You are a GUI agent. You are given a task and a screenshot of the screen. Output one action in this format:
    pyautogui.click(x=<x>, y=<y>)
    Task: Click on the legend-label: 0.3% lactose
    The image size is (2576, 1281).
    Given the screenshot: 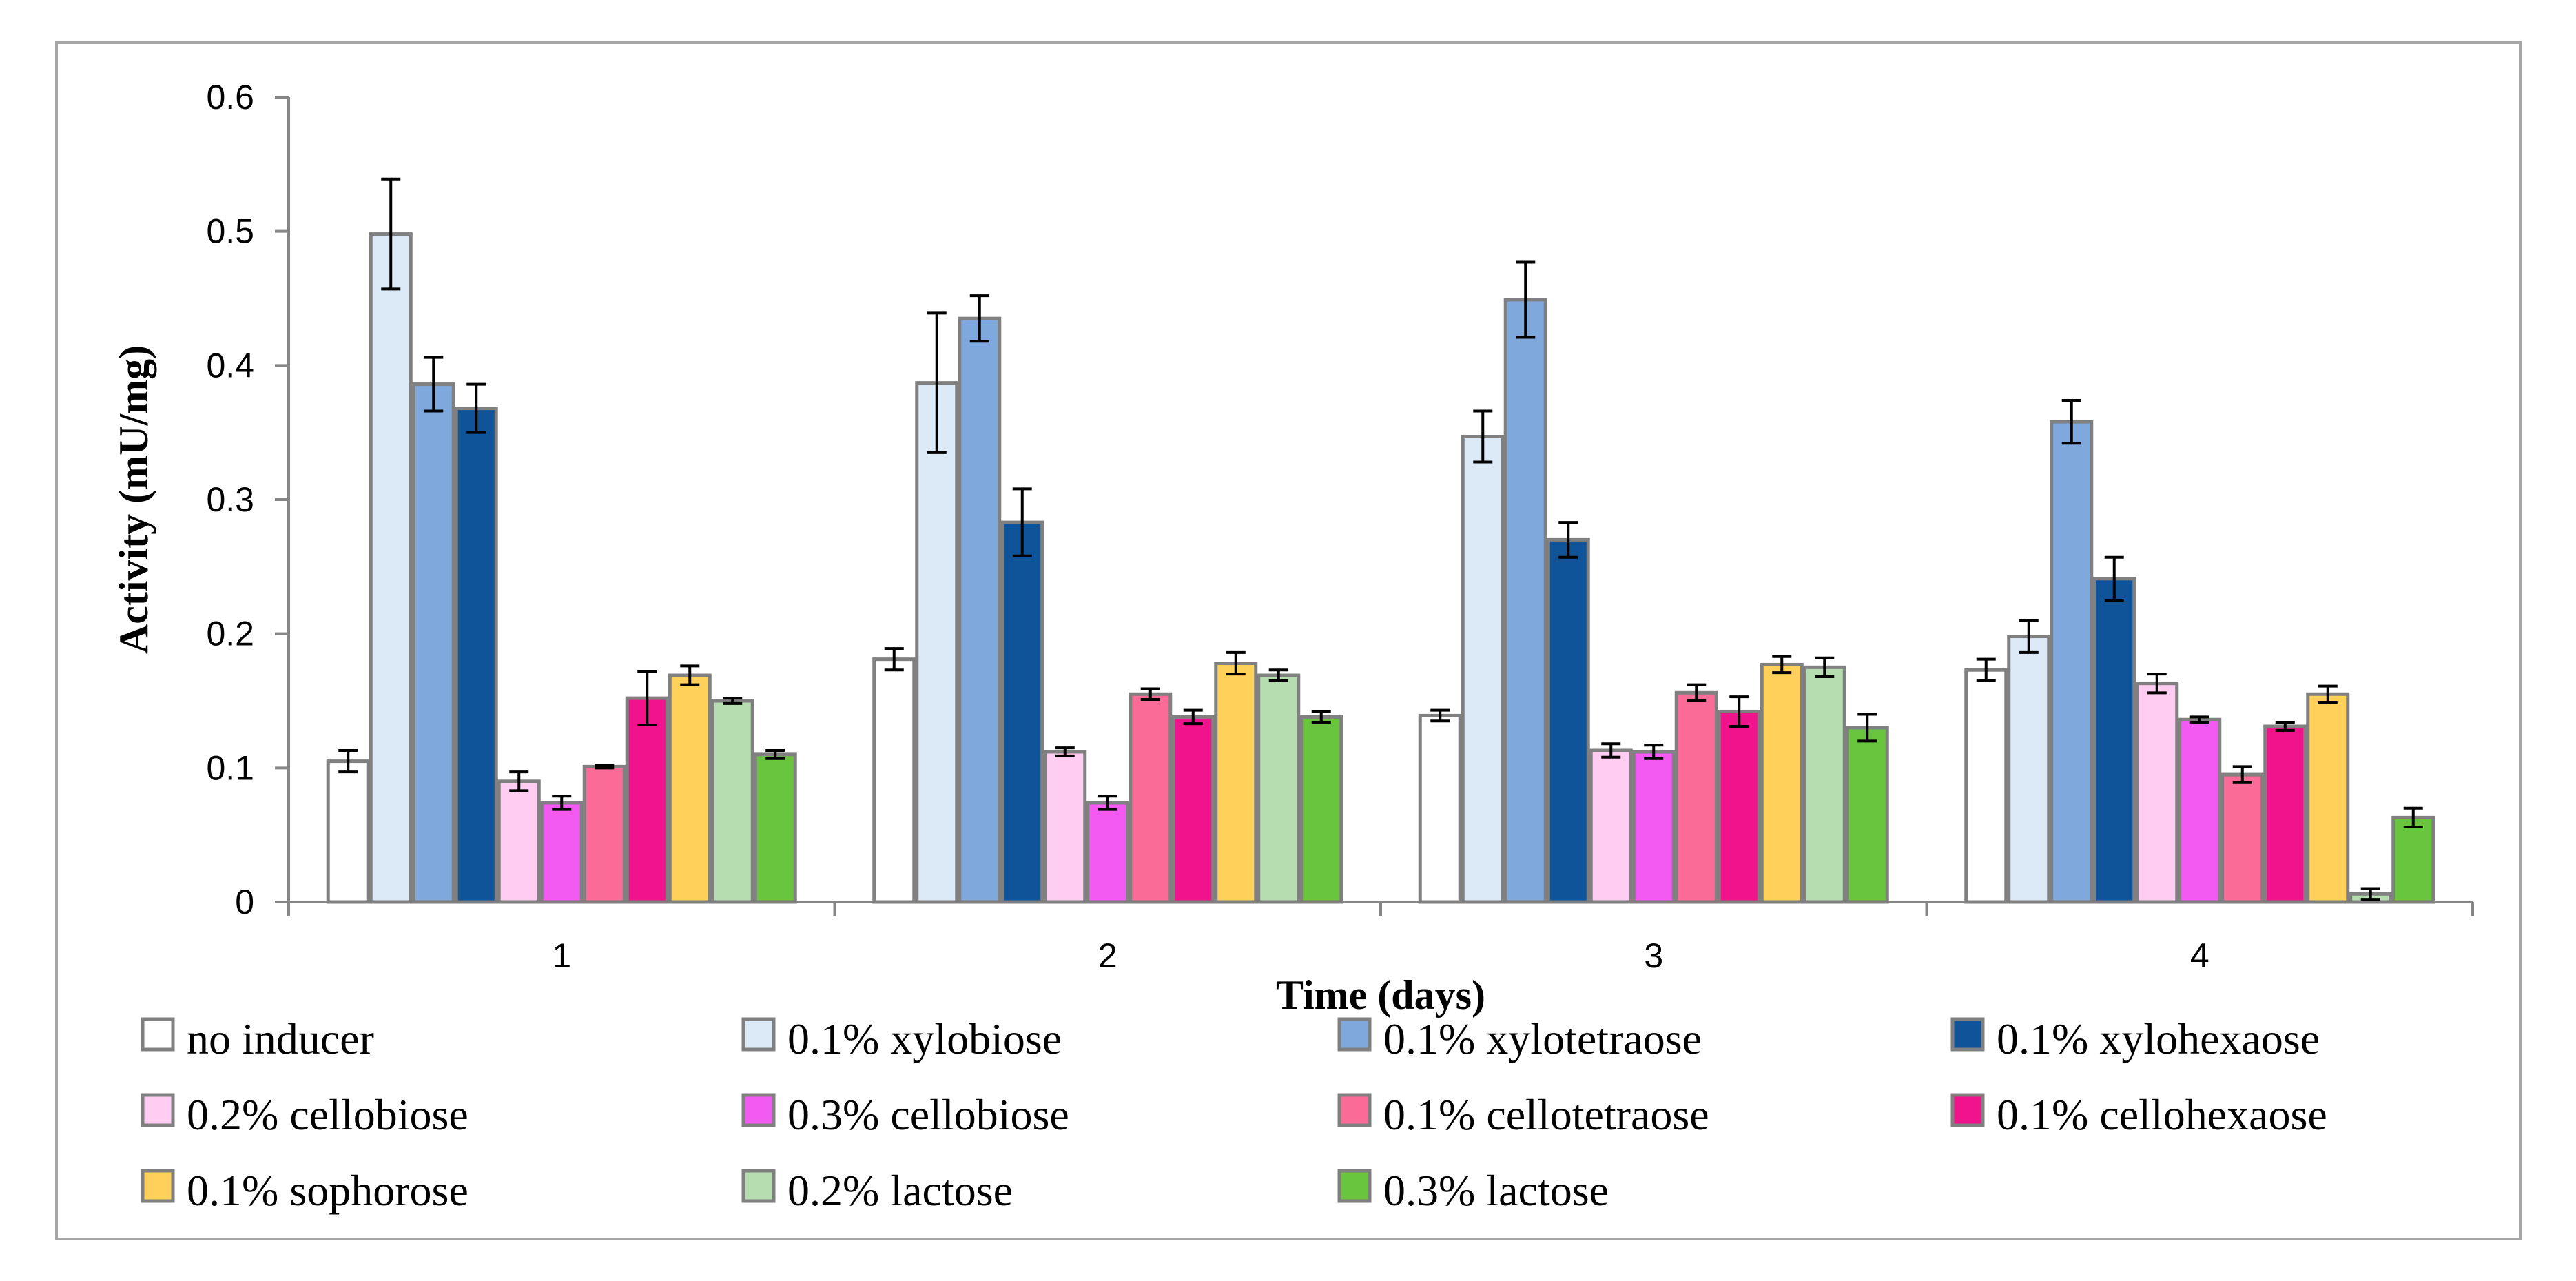 What is the action you would take?
    pyautogui.click(x=1496, y=1190)
    